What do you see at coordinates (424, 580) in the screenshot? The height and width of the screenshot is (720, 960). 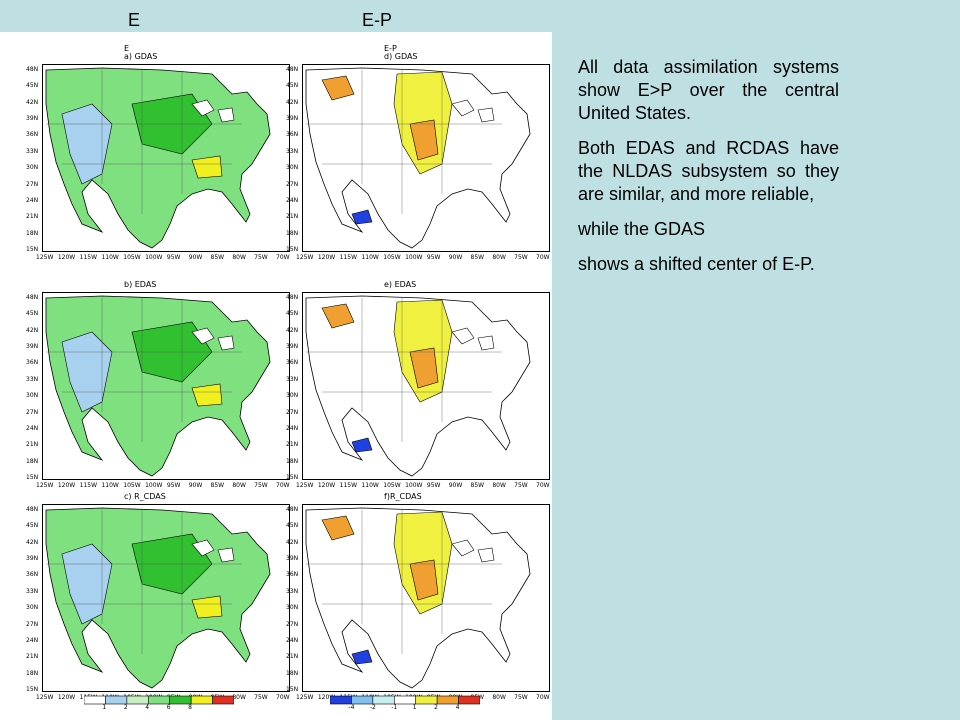 I see `strong-positive-region` at bounding box center [424, 580].